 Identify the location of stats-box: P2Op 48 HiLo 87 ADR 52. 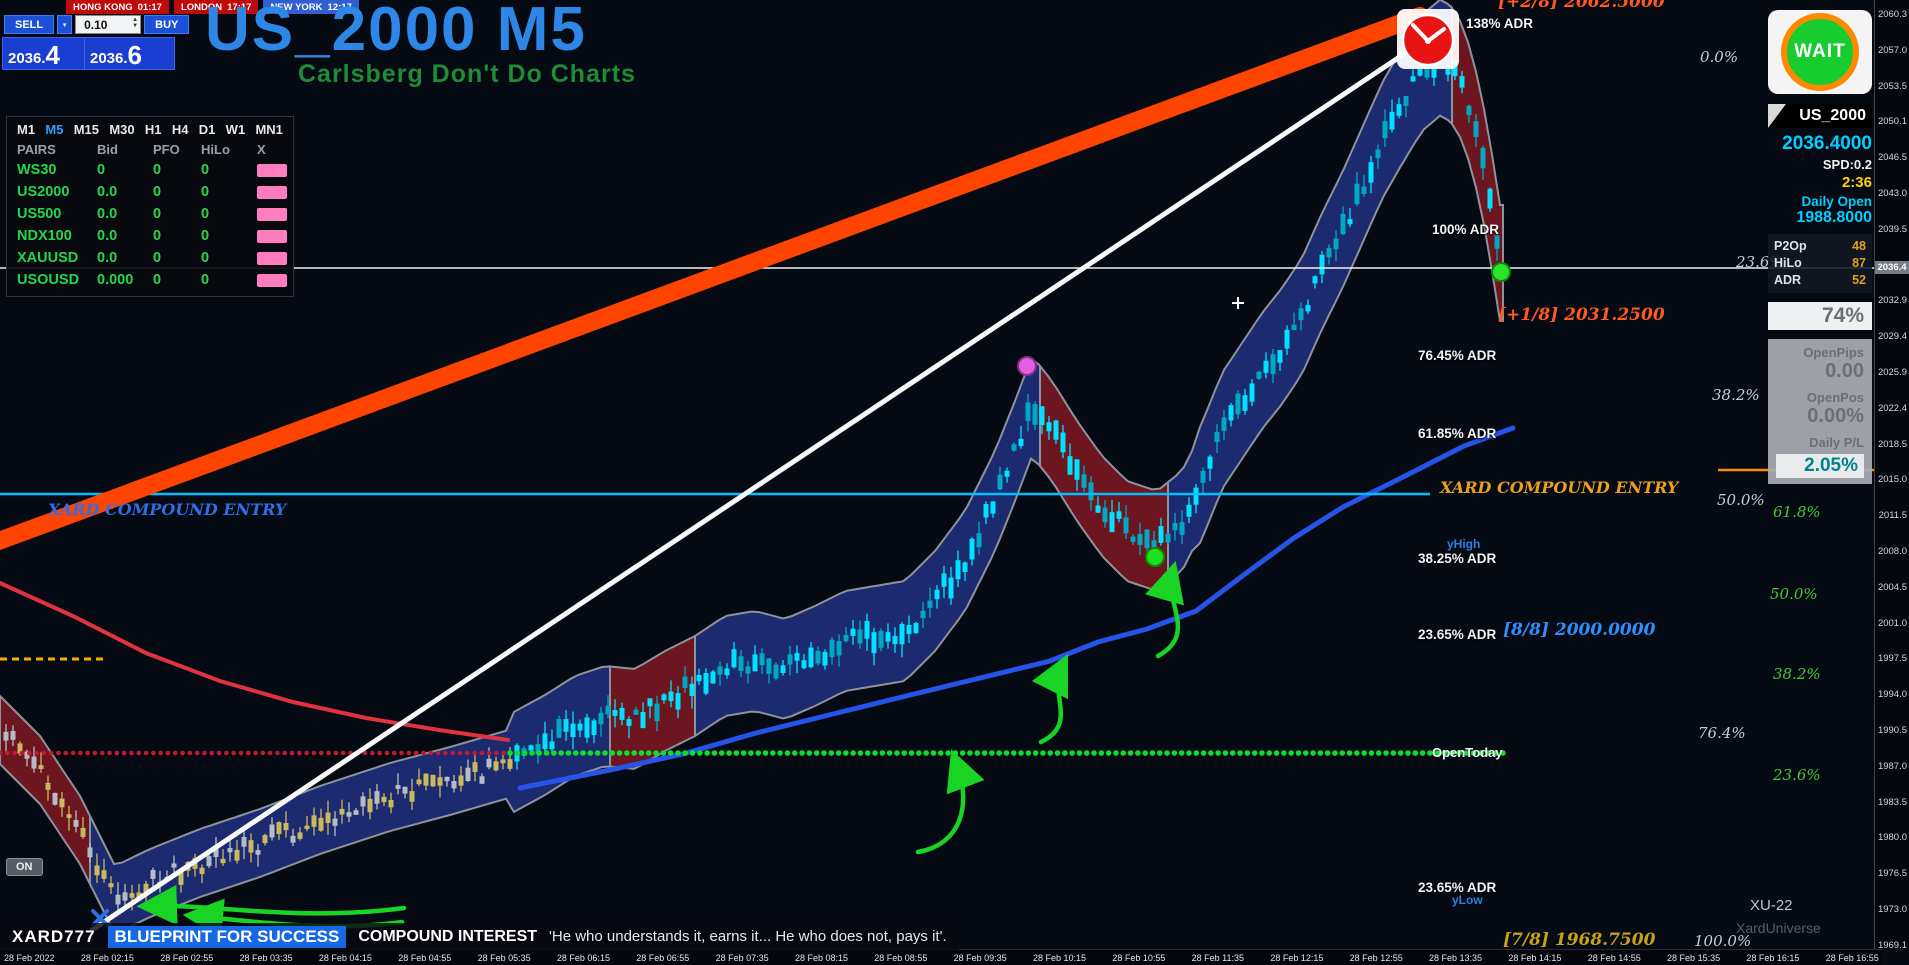
(1820, 263).